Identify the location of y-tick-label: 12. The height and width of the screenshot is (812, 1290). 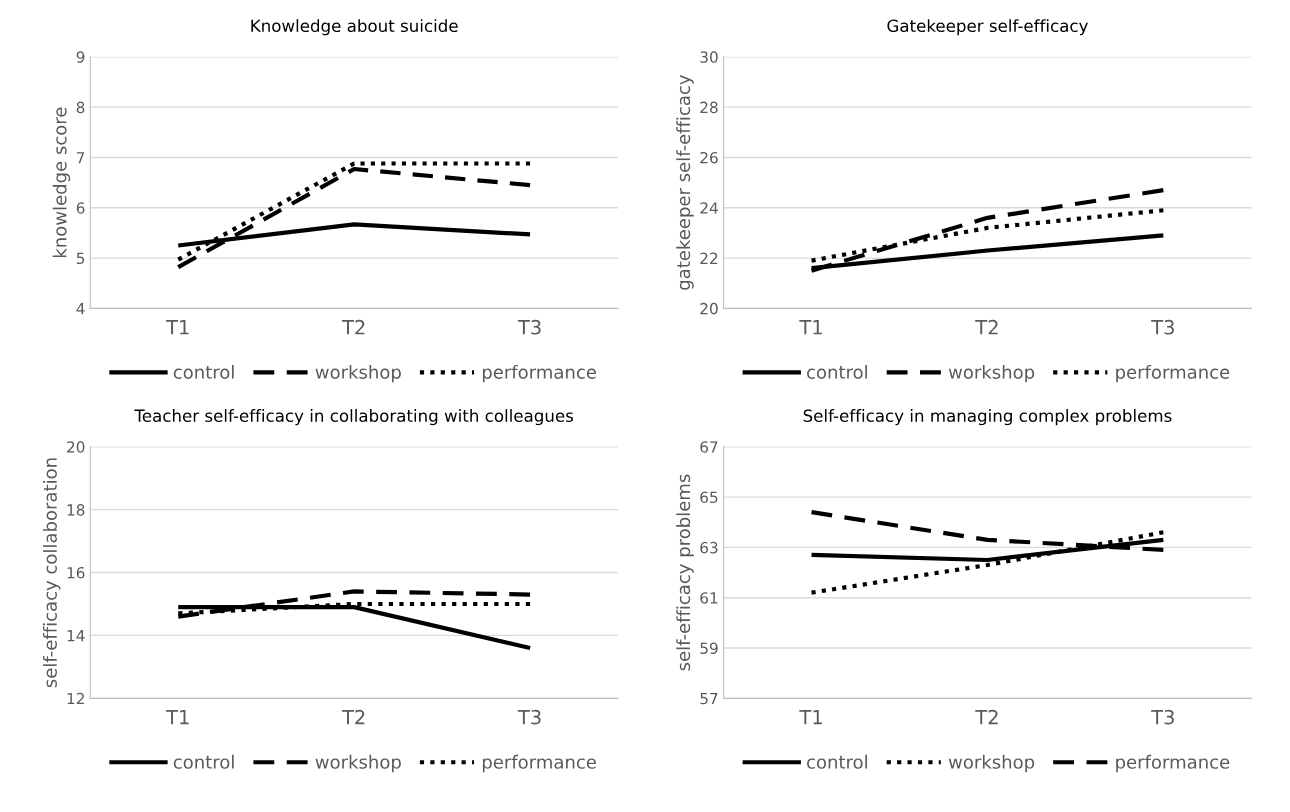
(75, 698).